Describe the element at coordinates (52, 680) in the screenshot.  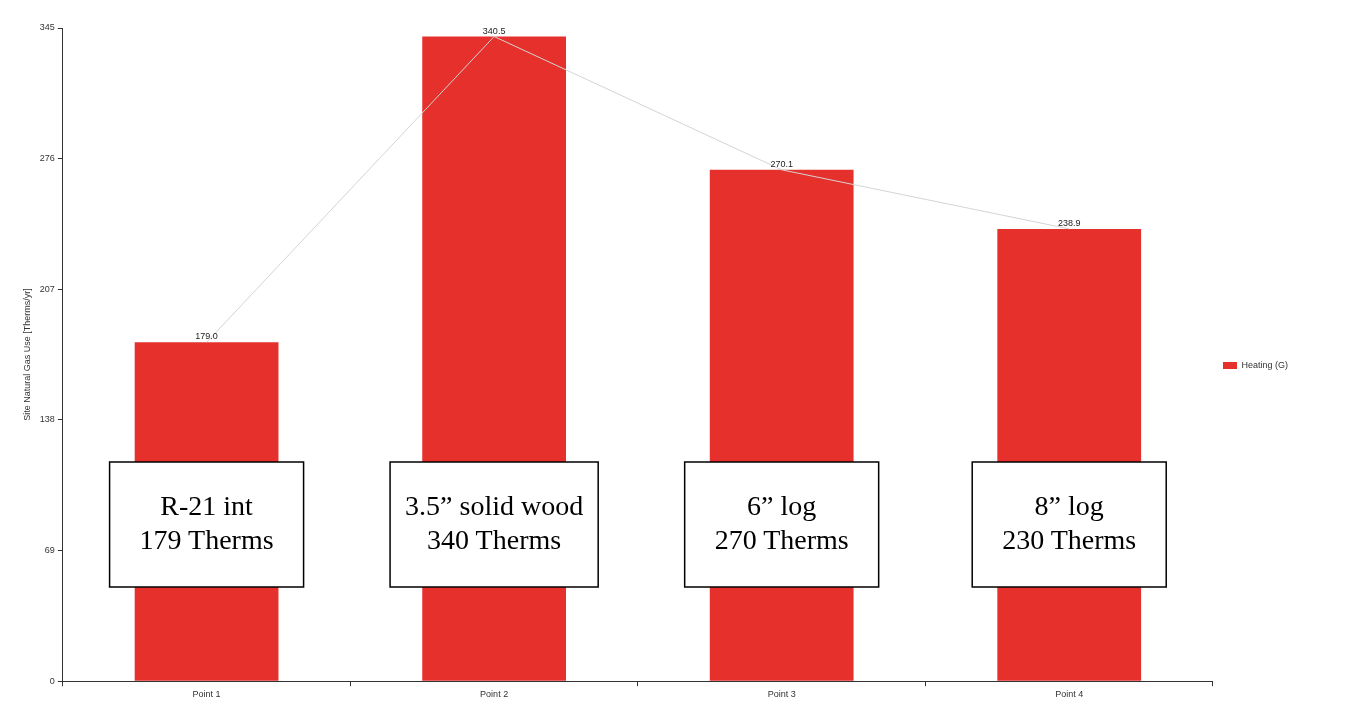
I see `y-tick-label: 0` at that location.